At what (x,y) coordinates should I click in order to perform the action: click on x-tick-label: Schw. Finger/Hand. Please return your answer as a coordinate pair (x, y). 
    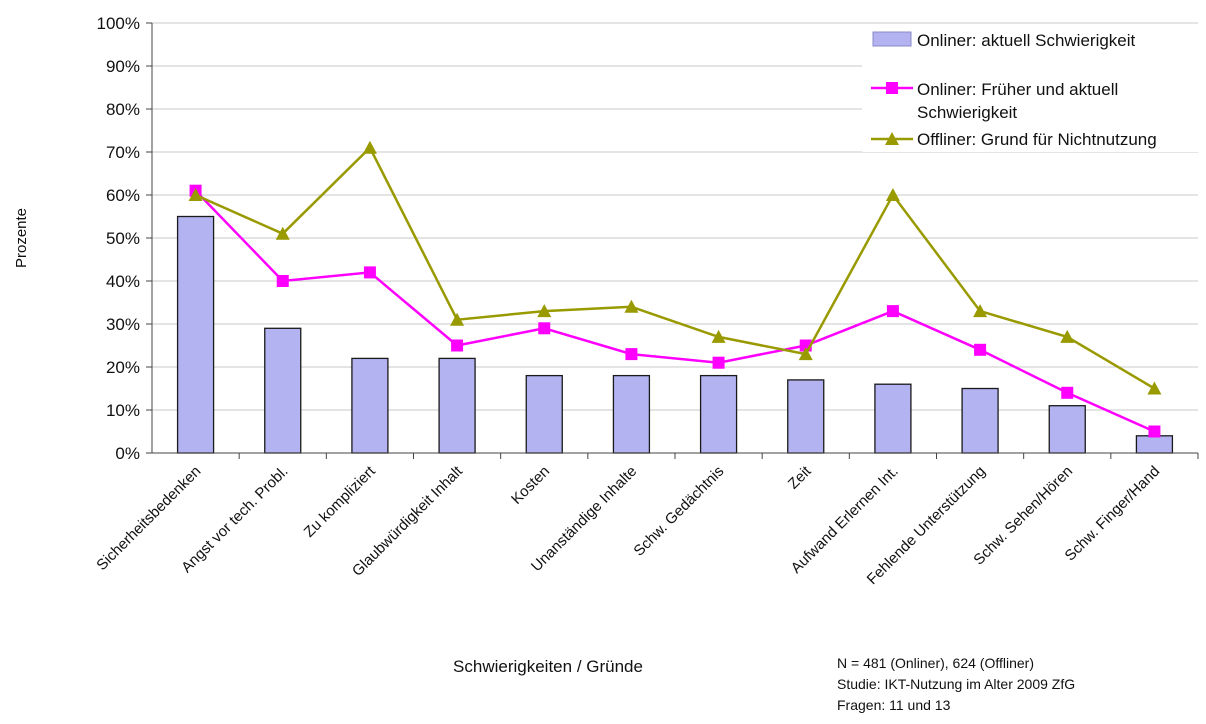
    Looking at the image, I should click on (1113, 514).